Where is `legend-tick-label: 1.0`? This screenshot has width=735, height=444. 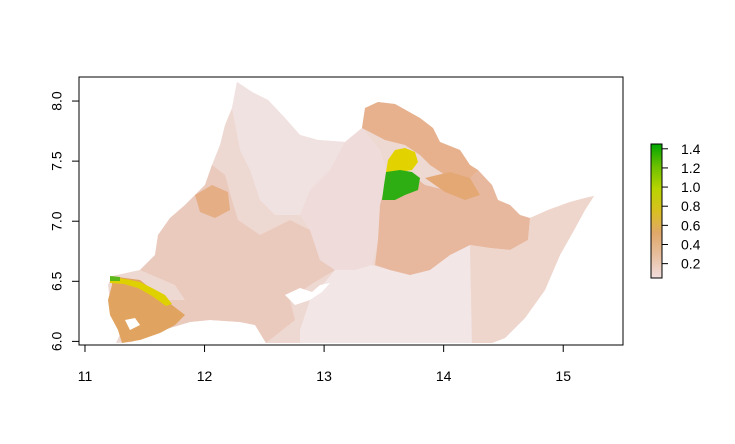
legend-tick-label: 1.0 is located at coordinates (691, 187).